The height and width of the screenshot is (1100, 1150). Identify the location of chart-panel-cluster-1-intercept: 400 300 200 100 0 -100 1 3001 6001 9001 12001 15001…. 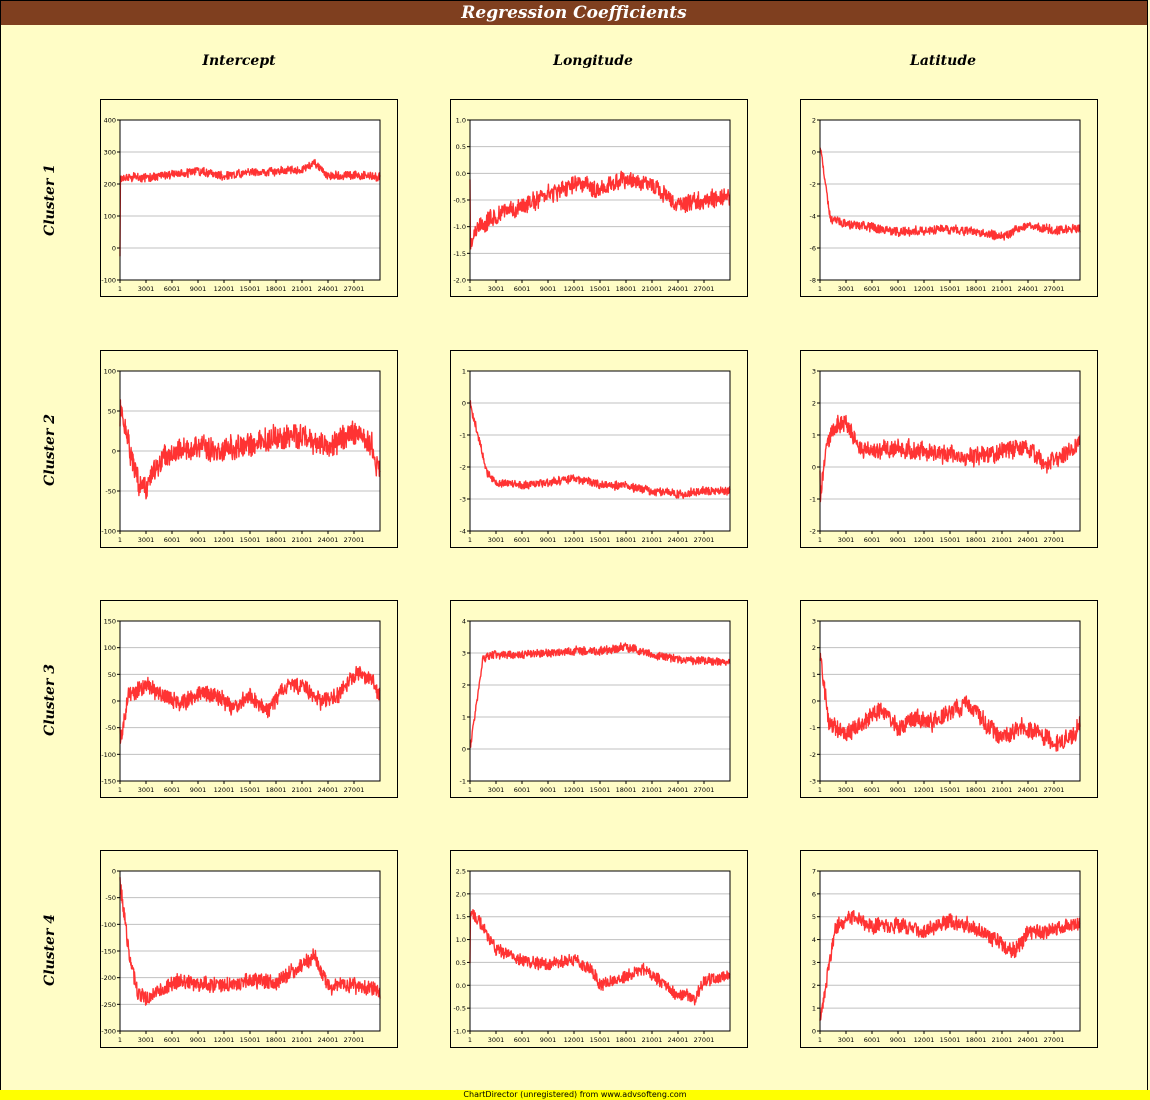
(249, 198).